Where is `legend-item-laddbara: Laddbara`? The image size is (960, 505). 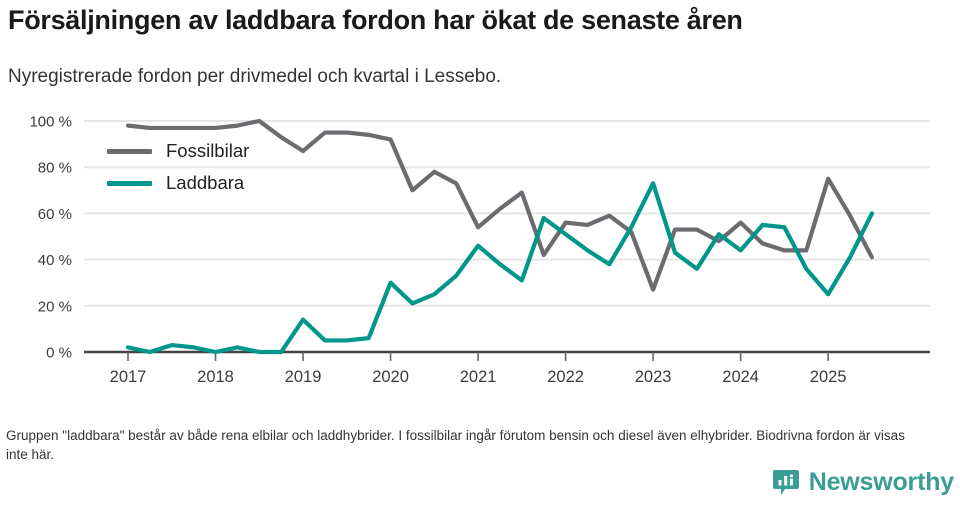
legend-item-laddbara: Laddbara is located at coordinates (178, 183).